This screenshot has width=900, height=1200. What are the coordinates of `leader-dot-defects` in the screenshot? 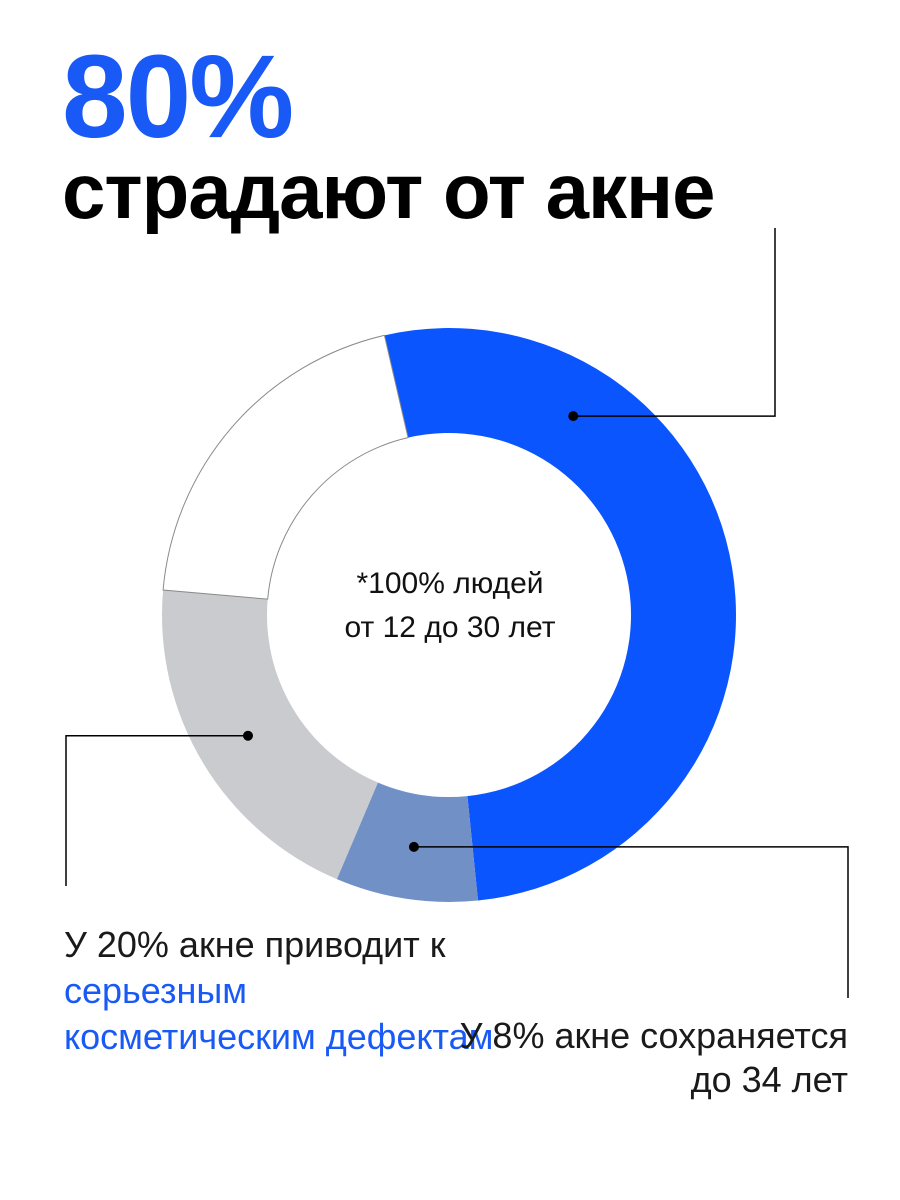 It's located at (247, 735).